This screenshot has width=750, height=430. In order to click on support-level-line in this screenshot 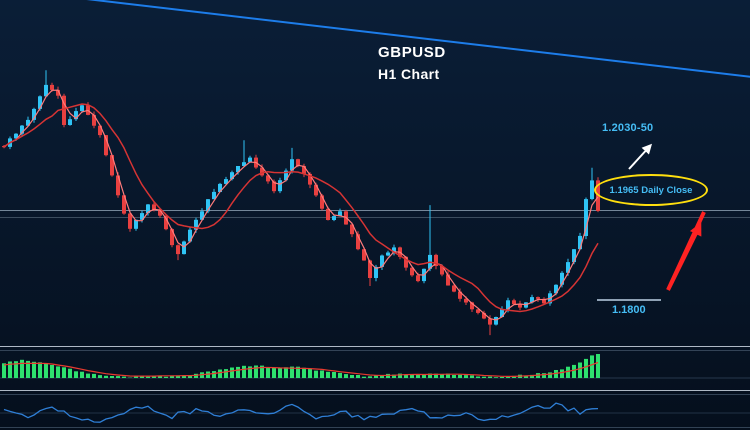, I will do `click(629, 300)`.